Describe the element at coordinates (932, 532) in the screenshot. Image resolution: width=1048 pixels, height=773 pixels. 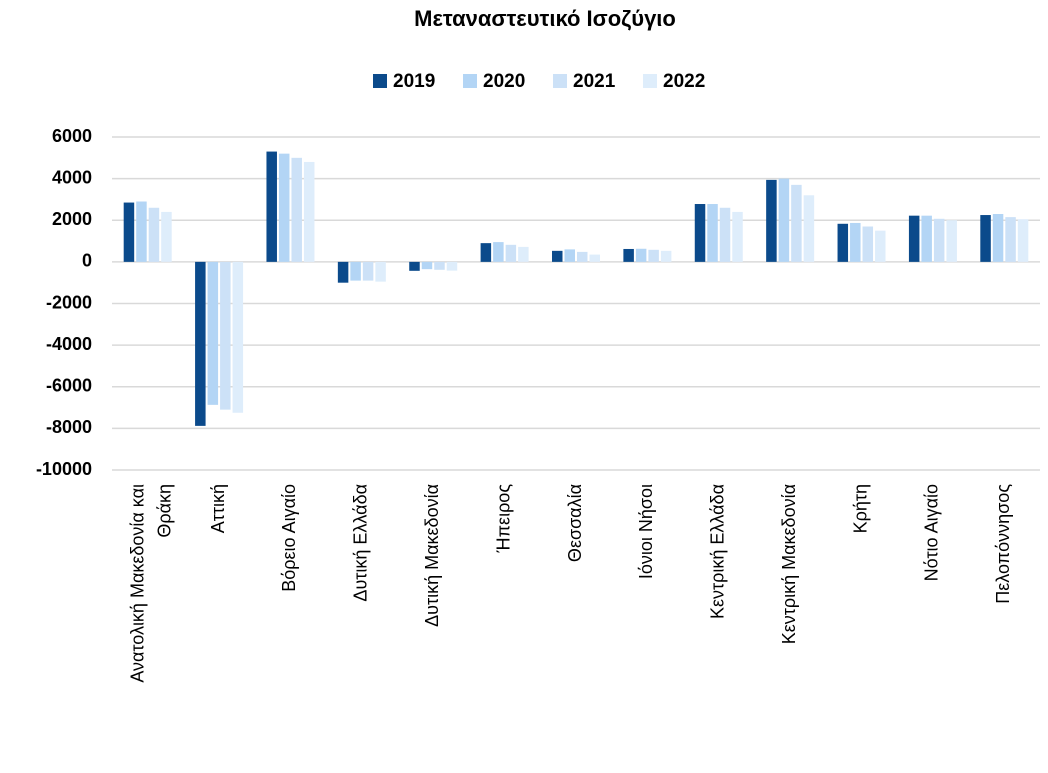
I see `x-tick-label: Νότιο Αιγαίο` at that location.